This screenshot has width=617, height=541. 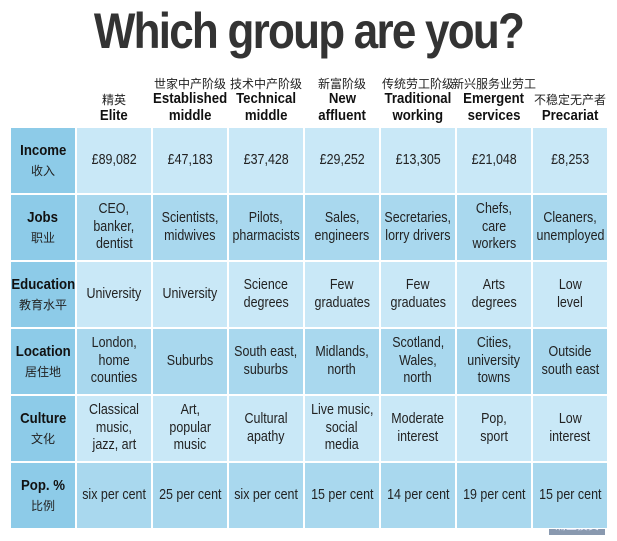 I want to click on cell-text: £8,253, so click(x=570, y=159).